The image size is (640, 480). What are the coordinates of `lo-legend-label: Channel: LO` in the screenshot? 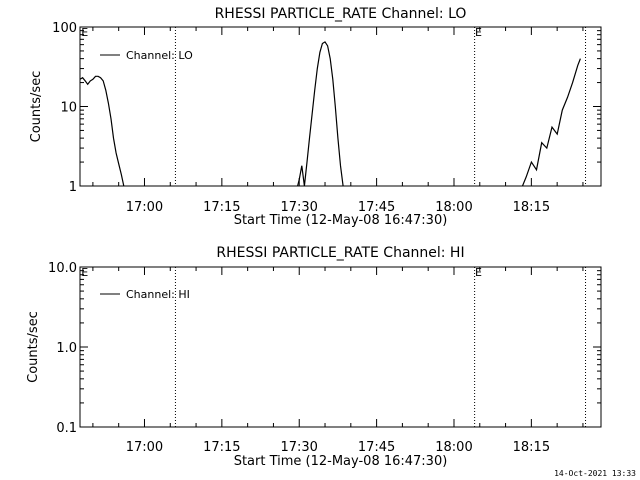 It's located at (159, 55).